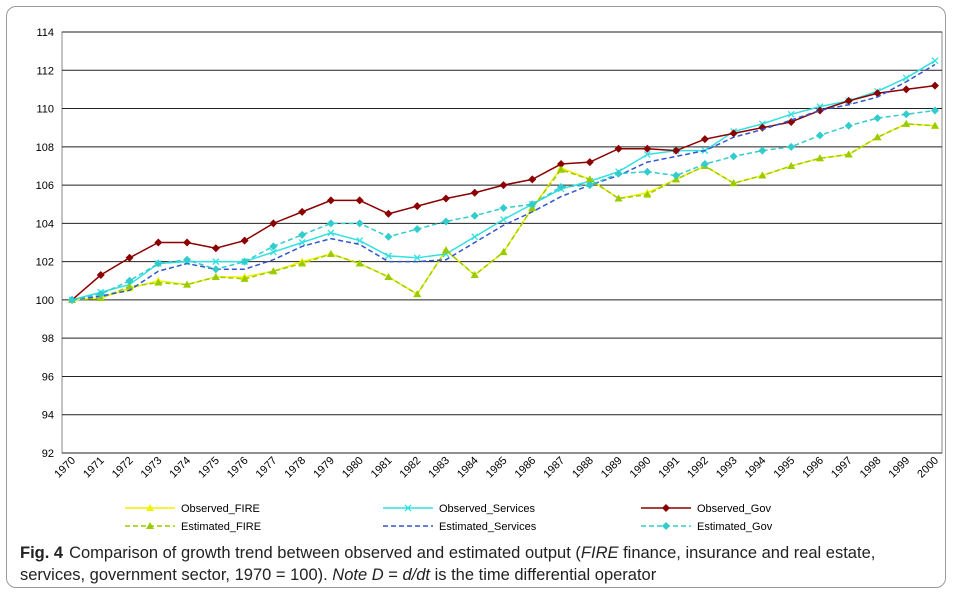  Describe the element at coordinates (488, 527) in the screenshot. I see `legend-label: Estimated_Services` at that location.